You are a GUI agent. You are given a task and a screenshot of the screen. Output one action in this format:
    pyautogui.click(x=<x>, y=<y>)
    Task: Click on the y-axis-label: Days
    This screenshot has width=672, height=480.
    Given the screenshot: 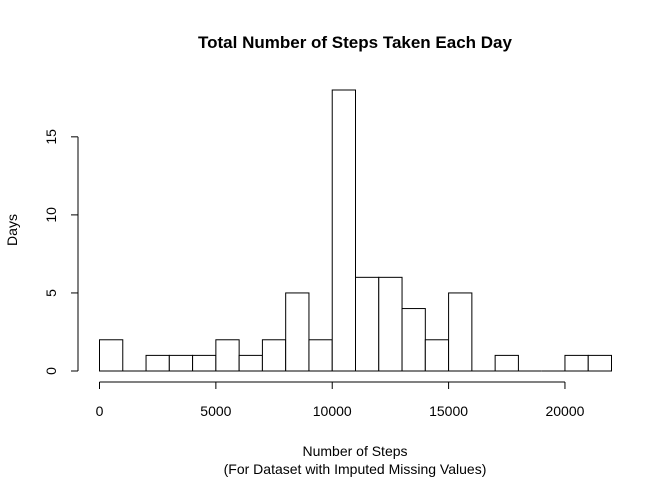 What is the action you would take?
    pyautogui.click(x=12, y=230)
    